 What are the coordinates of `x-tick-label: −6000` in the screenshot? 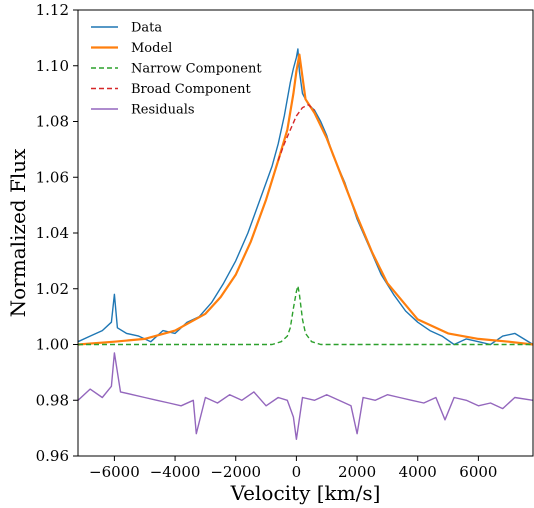 It's located at (114, 472).